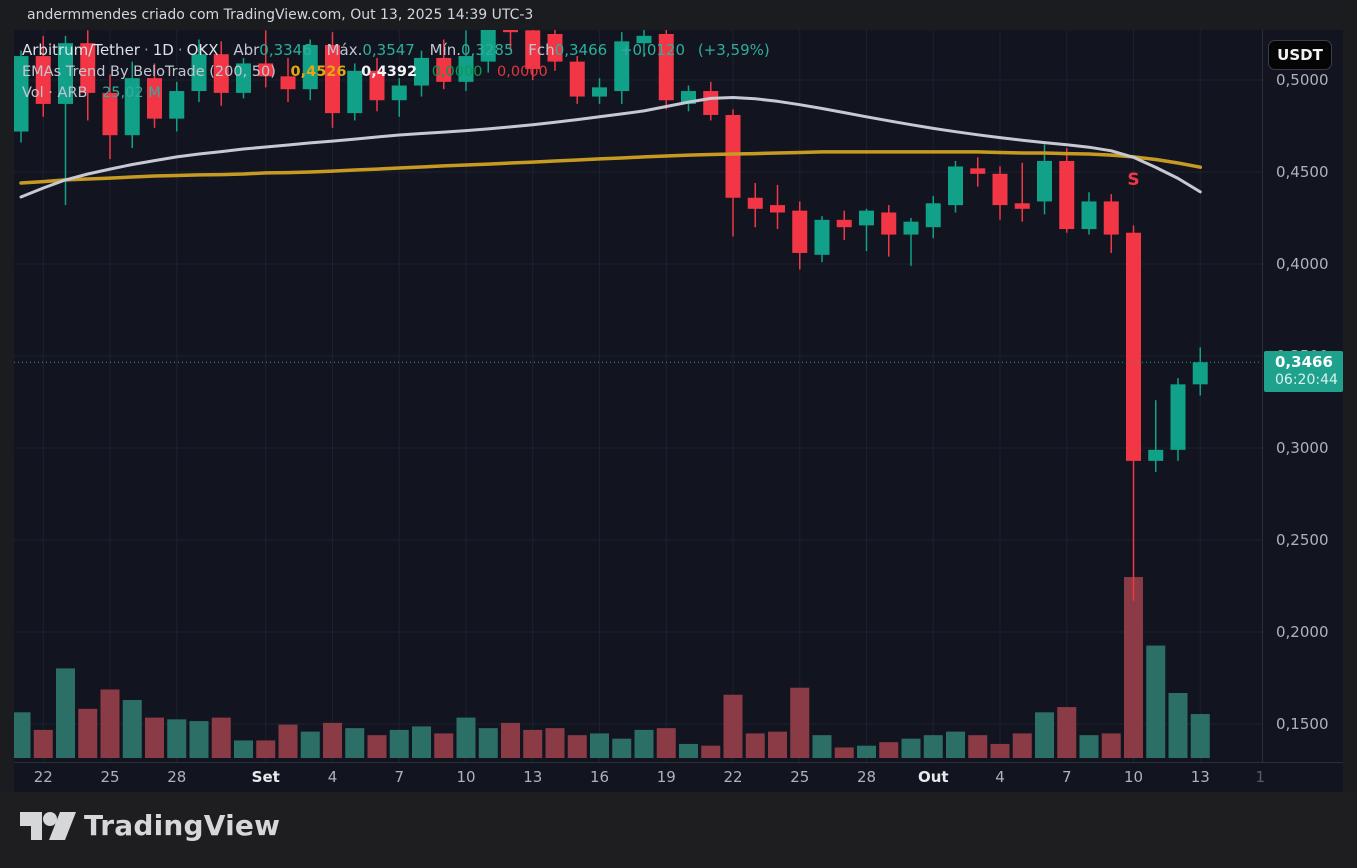 The height and width of the screenshot is (868, 1357). I want to click on time-tick-label: 19, so click(666, 777).